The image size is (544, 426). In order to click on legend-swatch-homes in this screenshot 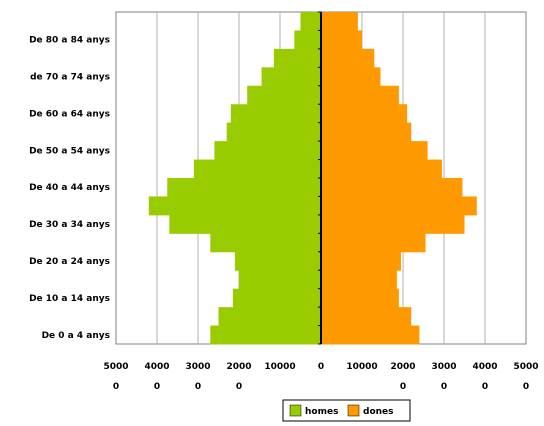, I will do `click(295, 410)`.